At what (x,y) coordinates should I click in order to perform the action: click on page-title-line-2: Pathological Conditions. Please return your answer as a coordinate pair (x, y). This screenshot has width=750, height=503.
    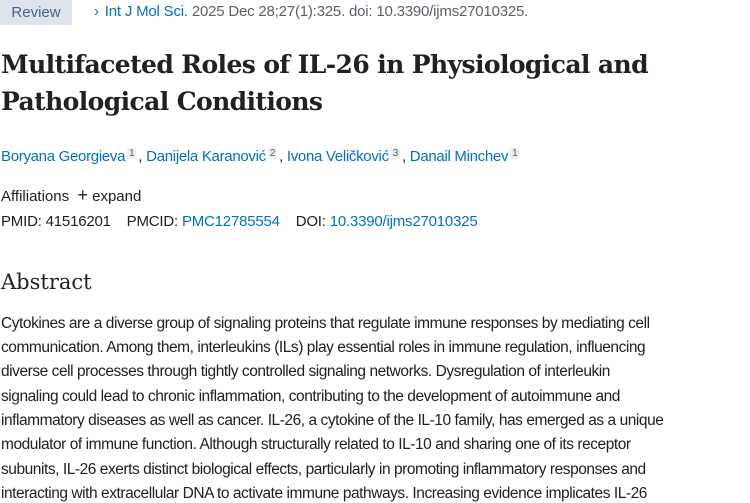
    Looking at the image, I should click on (162, 101).